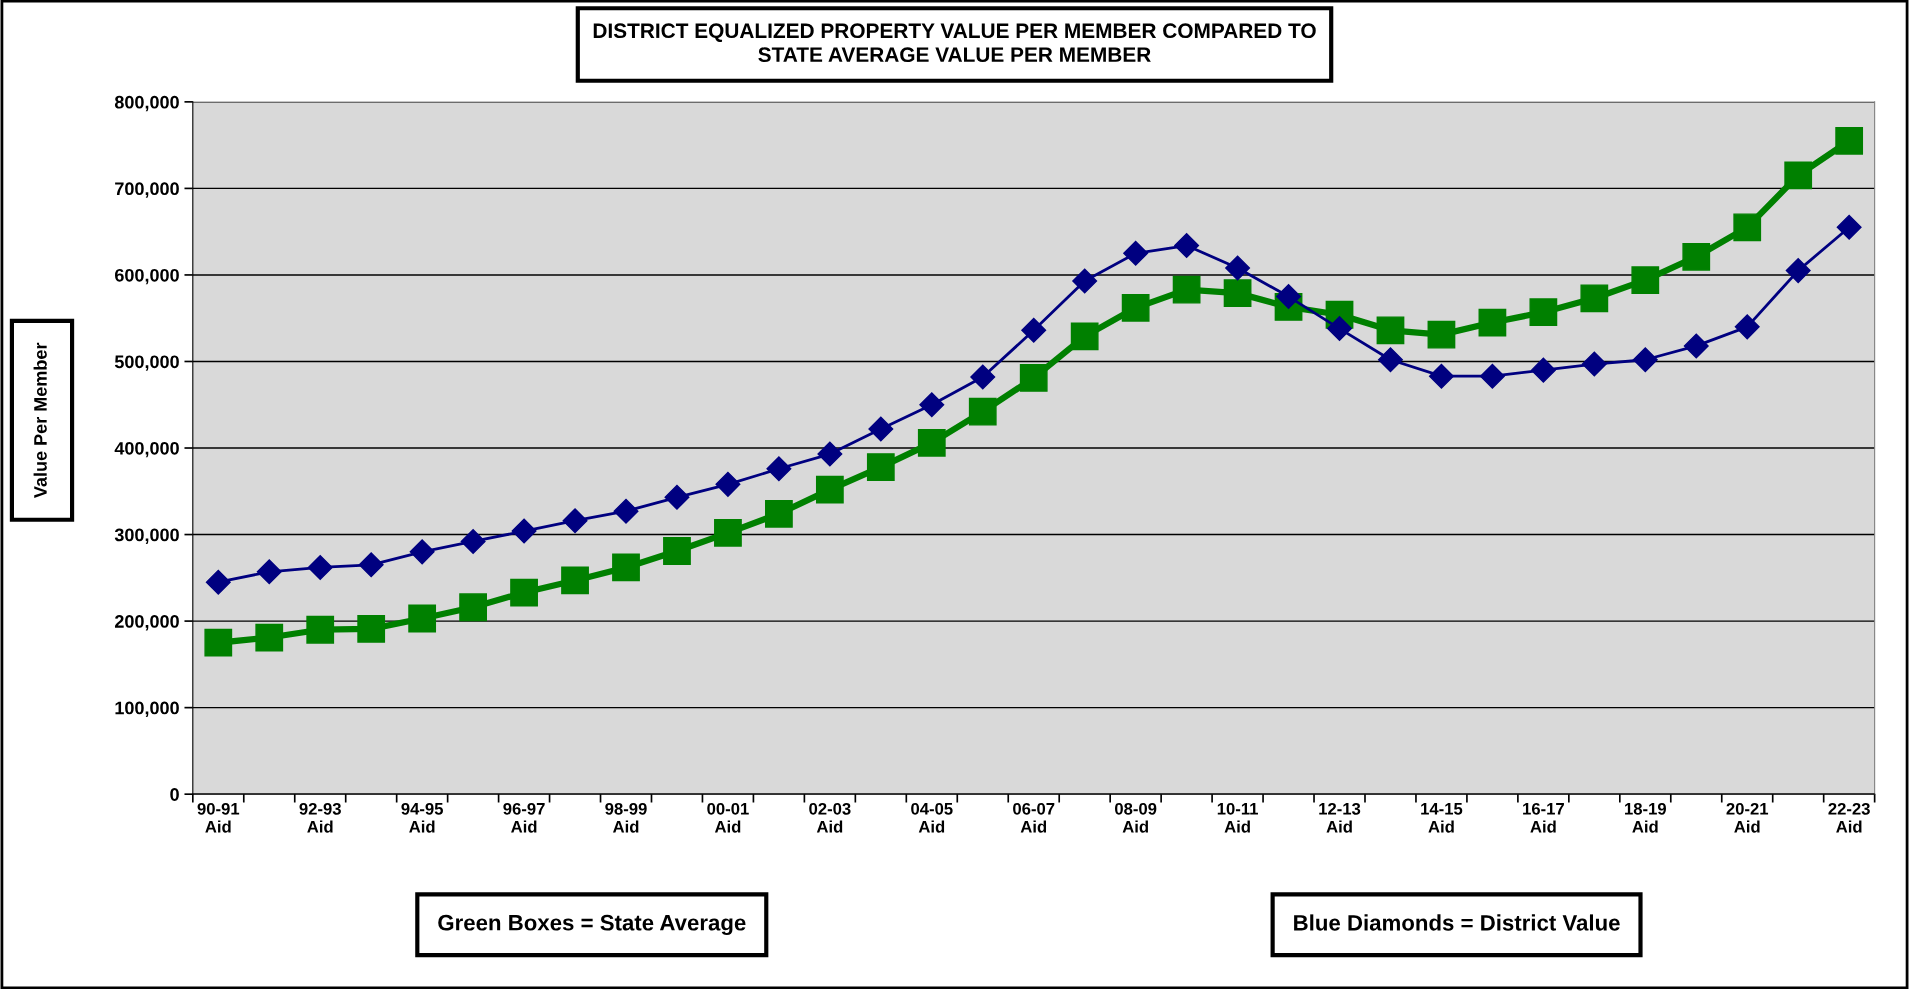 The width and height of the screenshot is (1909, 989). Describe the element at coordinates (422, 817) in the screenshot. I see `x-tick-label: 94-95 Aid` at that location.